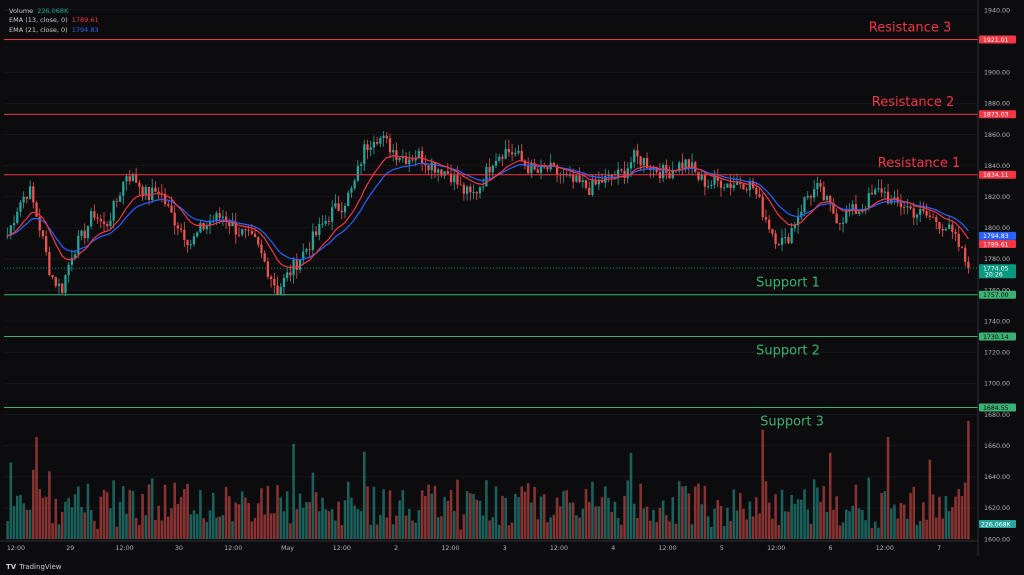 This screenshot has width=1024, height=575. Describe the element at coordinates (85, 29) in the screenshot. I see `legend-ema21-value: 1794.83` at that location.